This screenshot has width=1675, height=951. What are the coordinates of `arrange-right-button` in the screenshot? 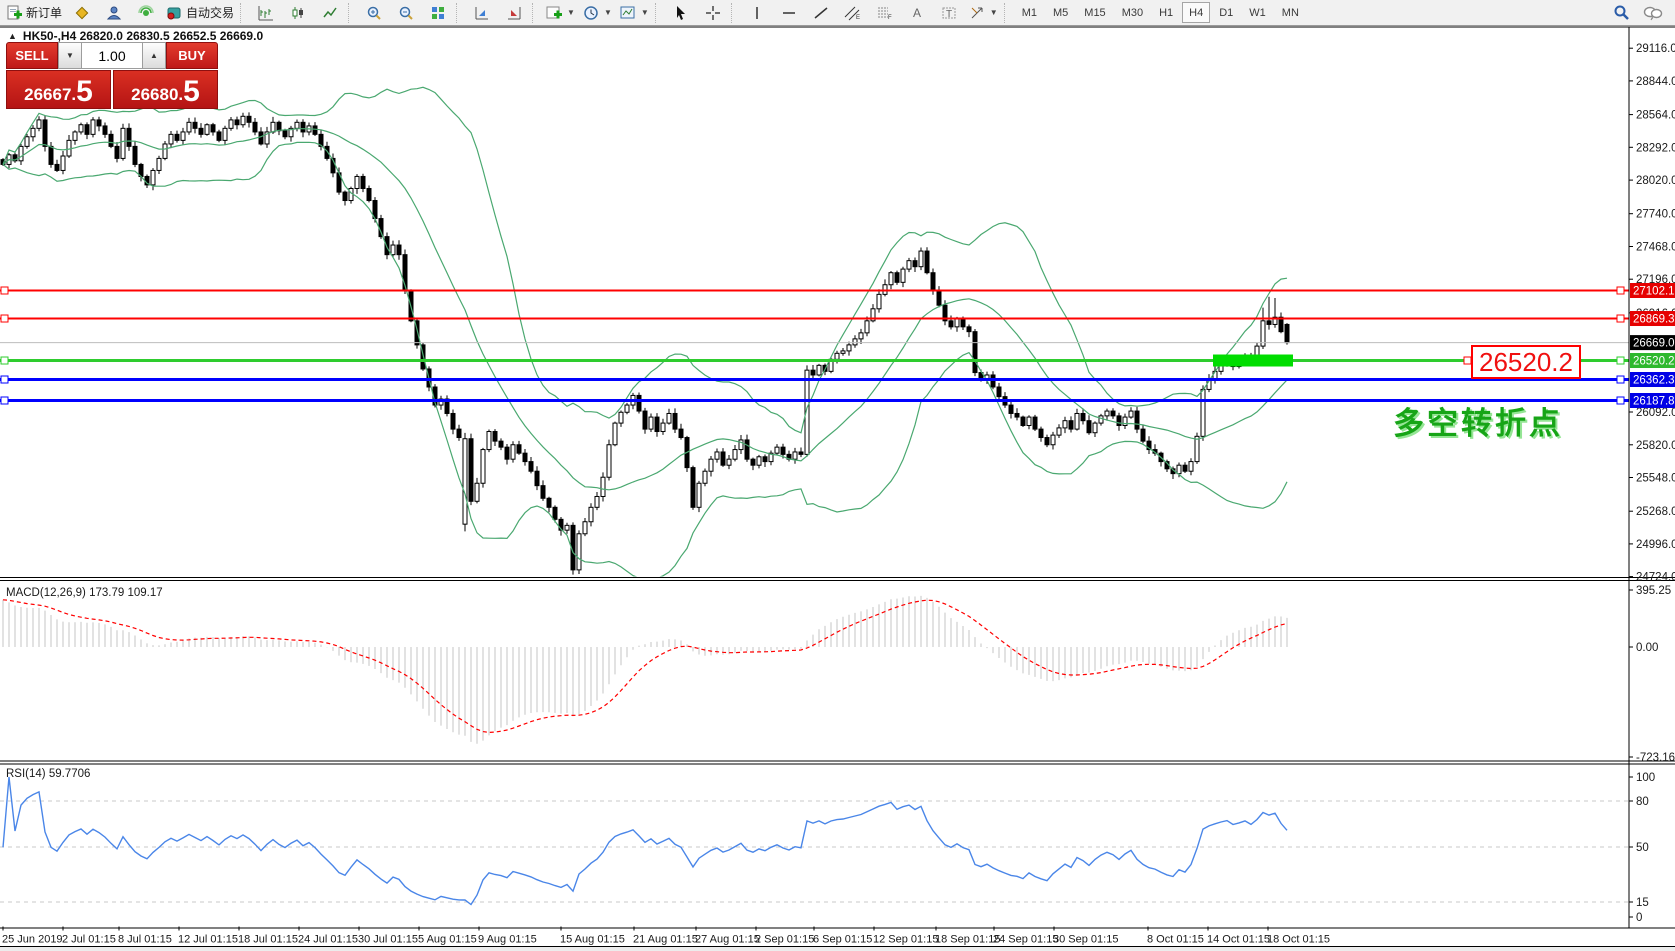 It's located at (514, 13).